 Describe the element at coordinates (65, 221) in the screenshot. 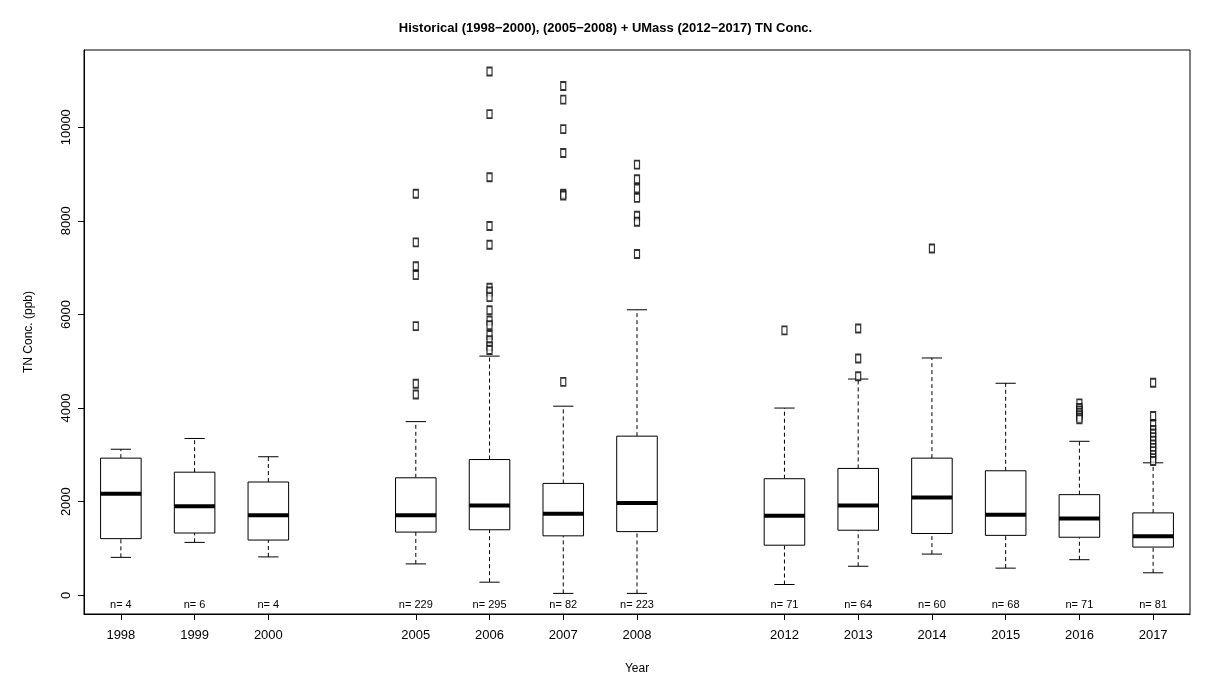

I see `y-tick-label: 8000` at that location.